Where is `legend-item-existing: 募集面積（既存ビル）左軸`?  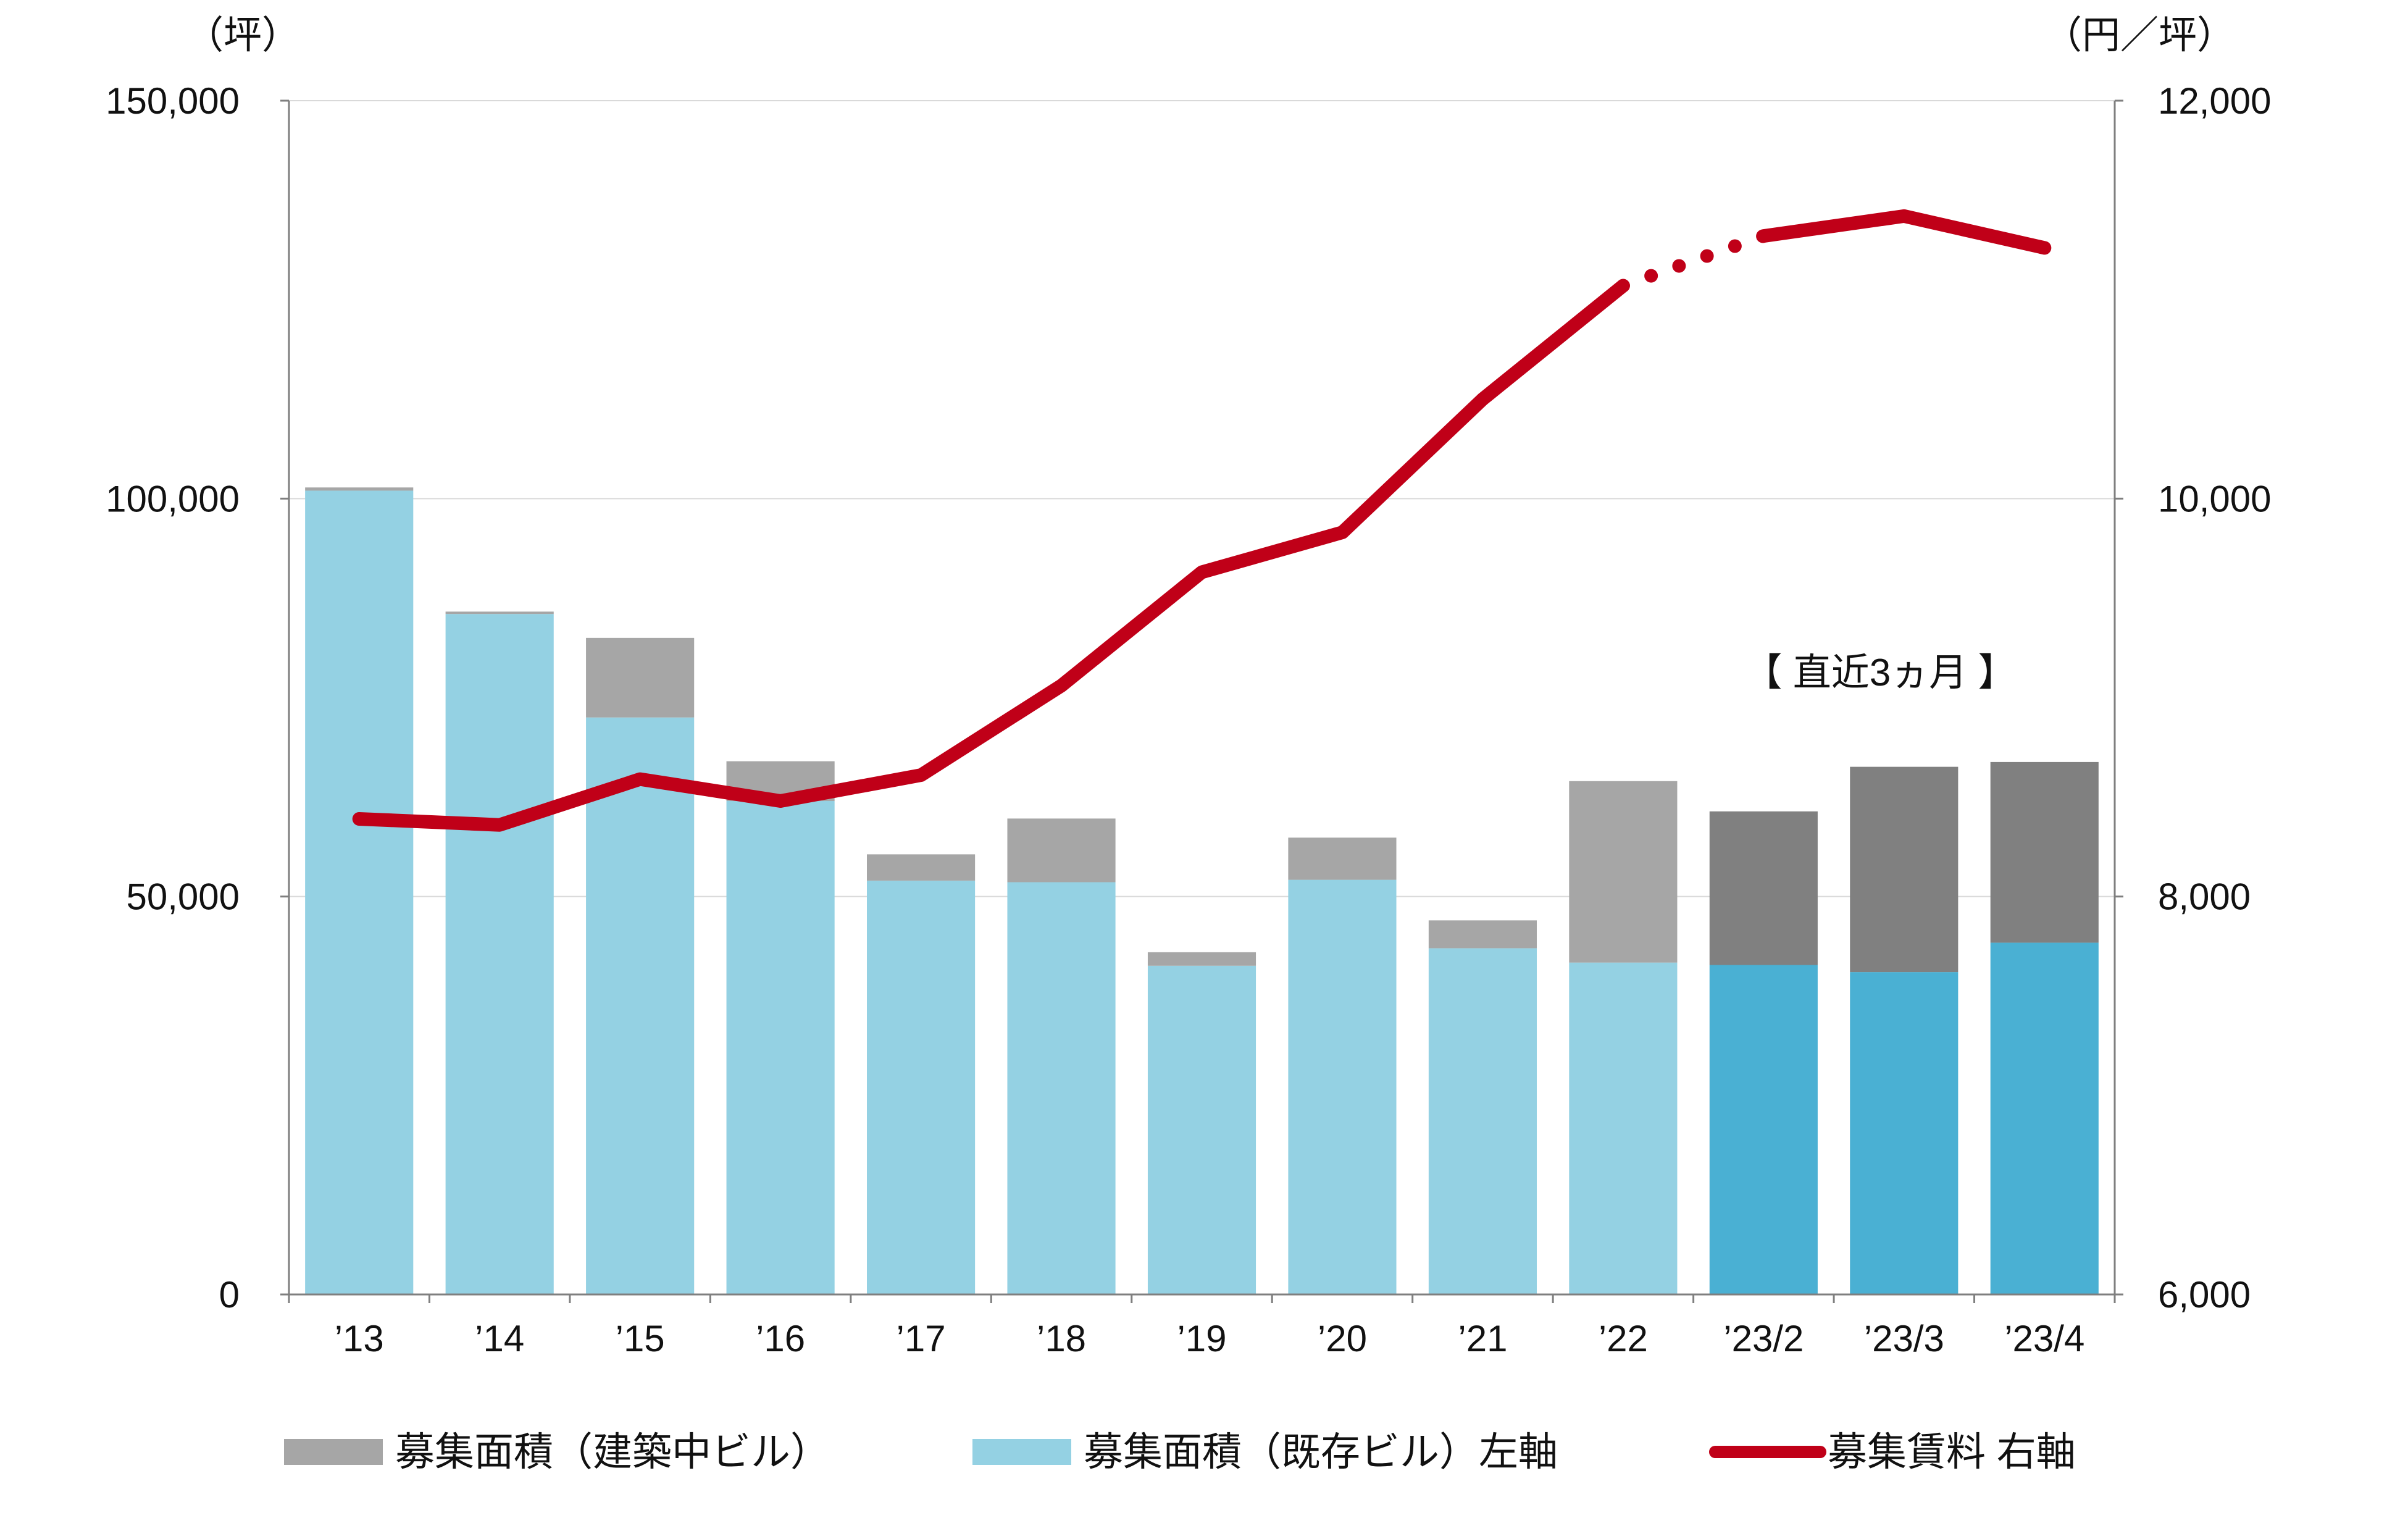 legend-item-existing: 募集面積（既存ビル）左軸 is located at coordinates (1265, 1452).